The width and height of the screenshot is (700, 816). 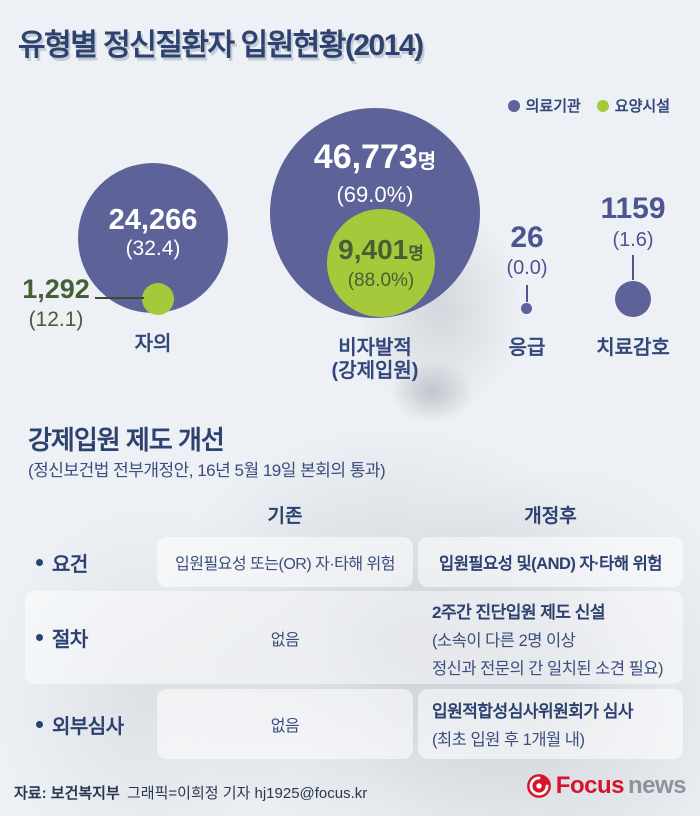 I want to click on care-dot-icon, so click(x=602, y=105).